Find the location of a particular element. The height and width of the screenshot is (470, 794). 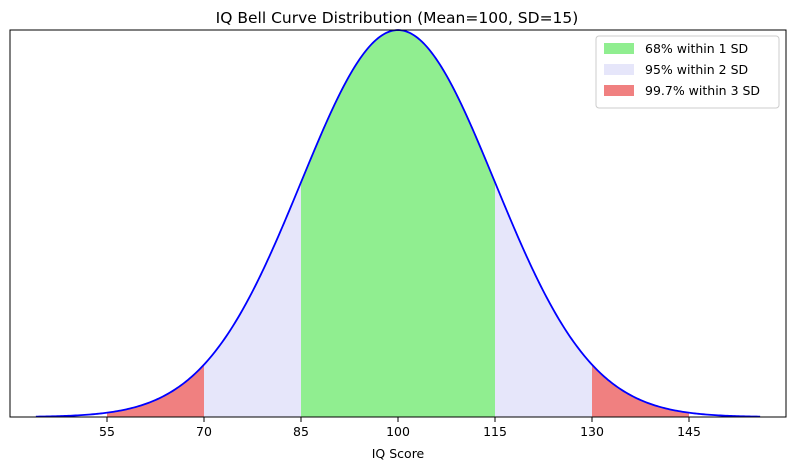

x-tick-label: 115 is located at coordinates (495, 431).